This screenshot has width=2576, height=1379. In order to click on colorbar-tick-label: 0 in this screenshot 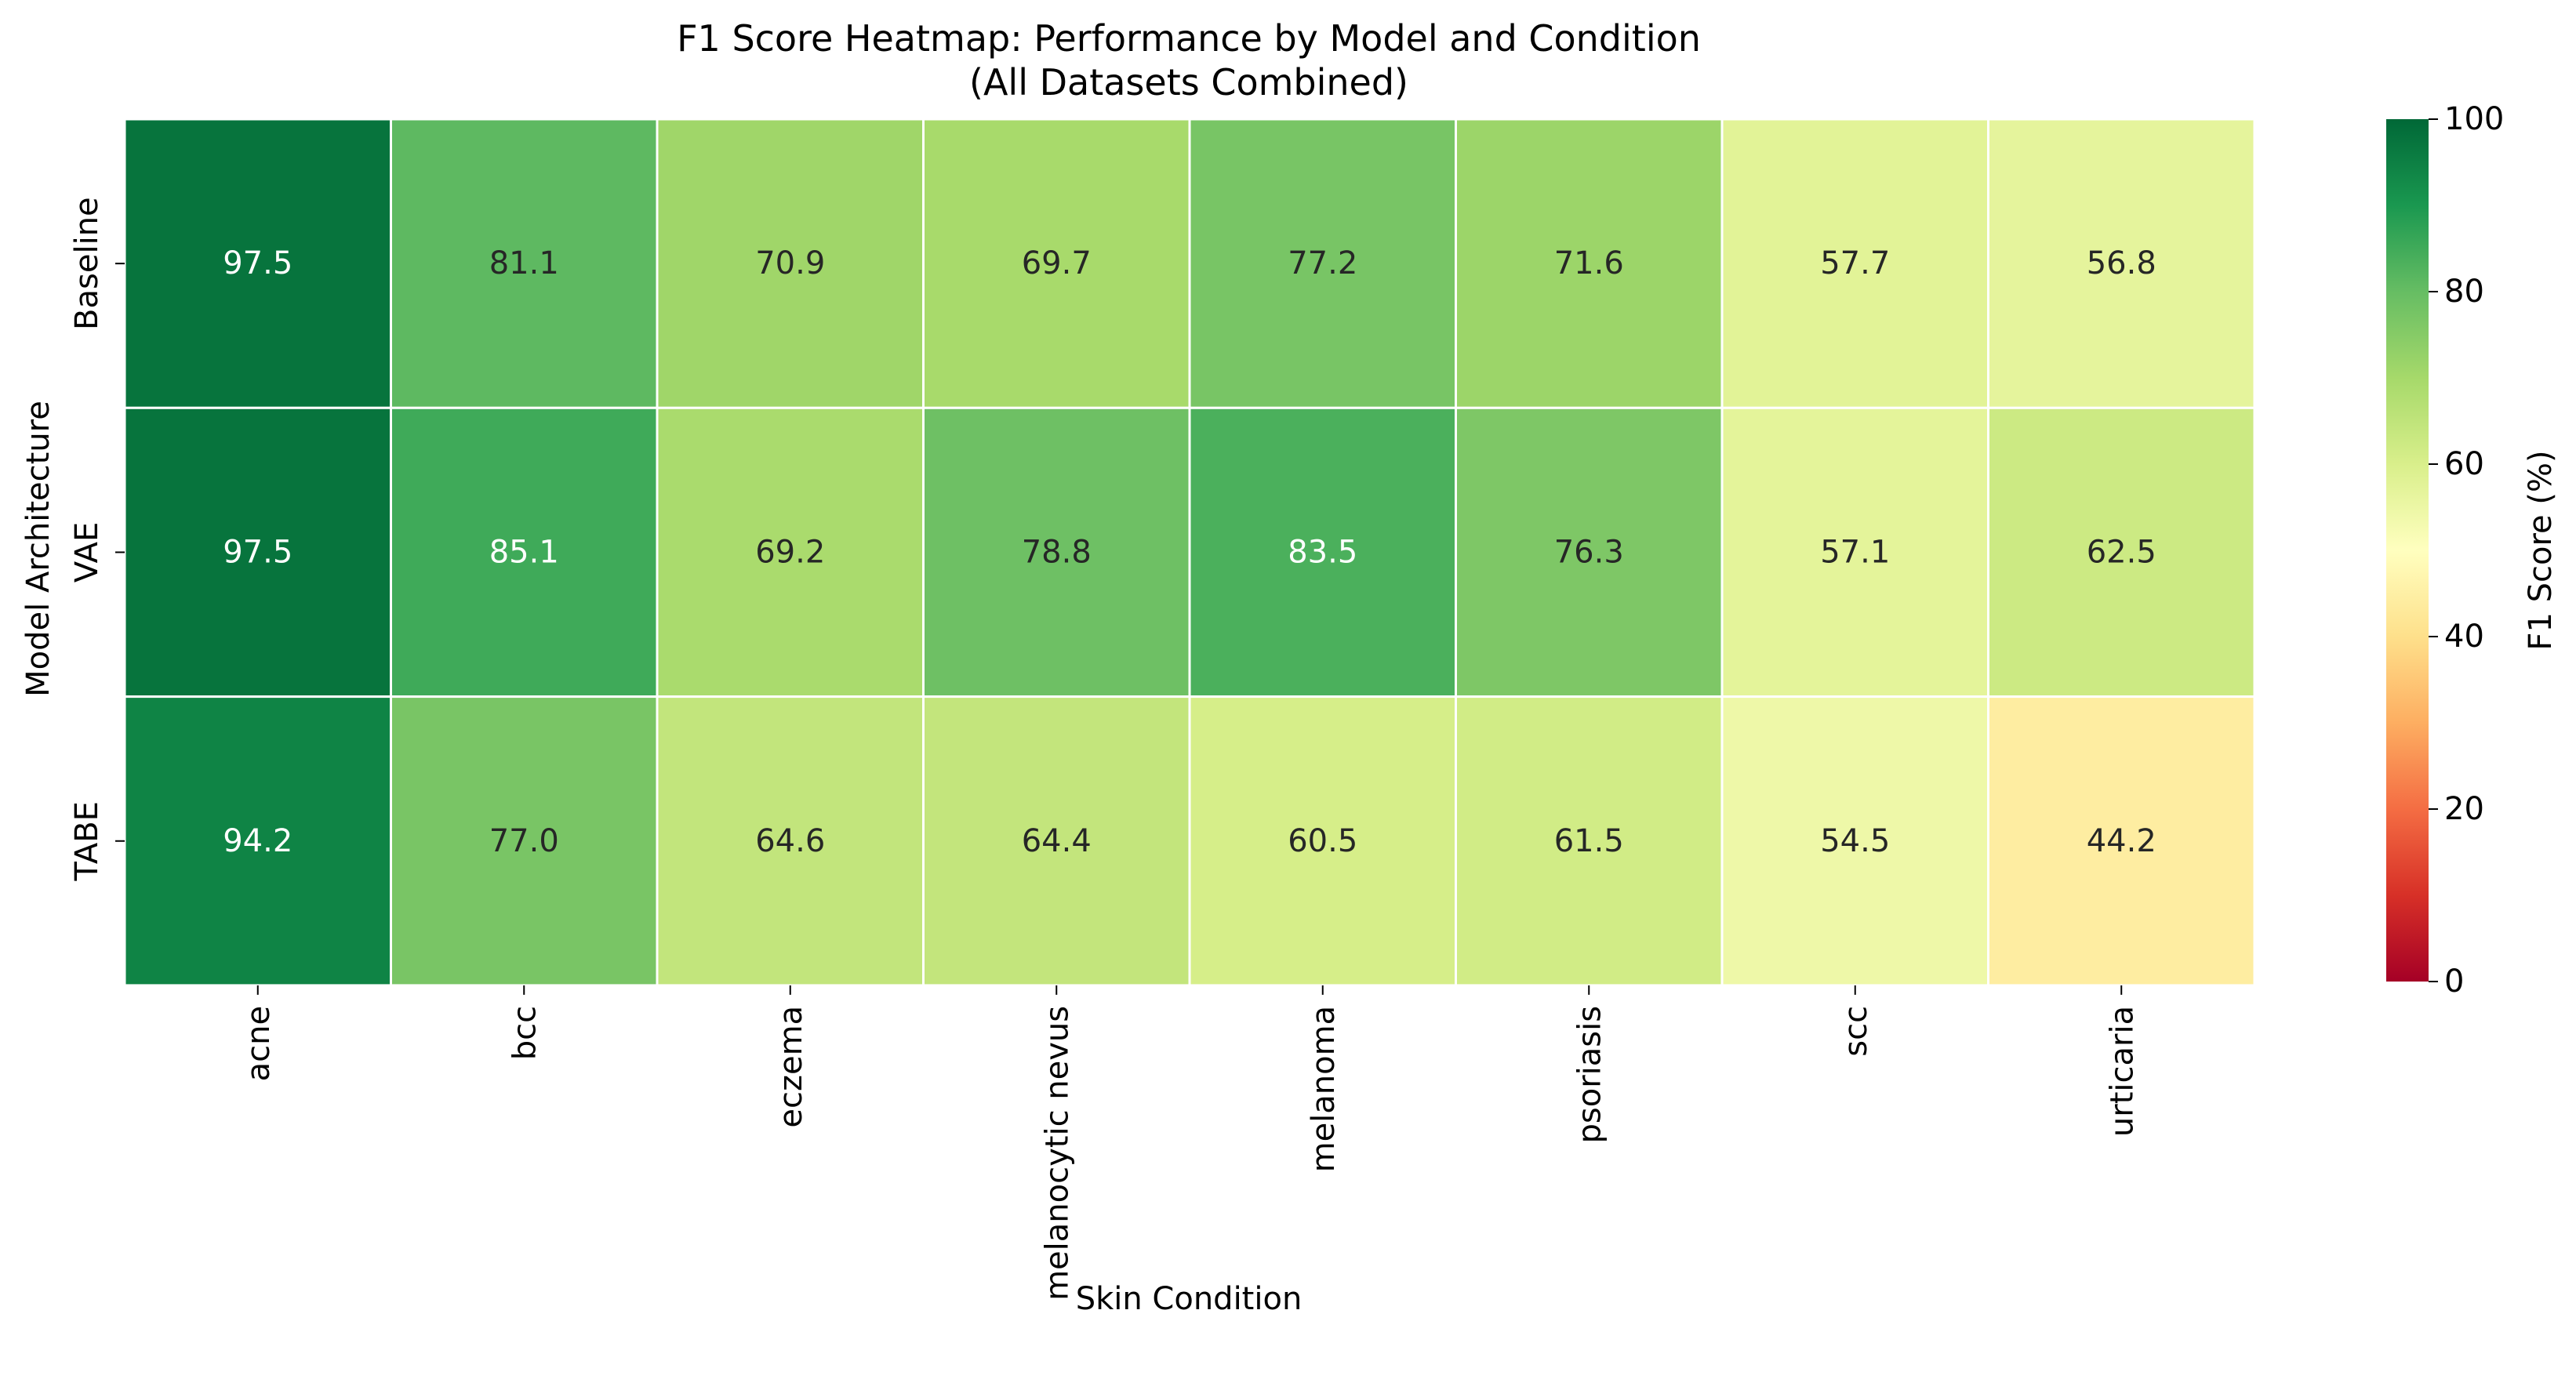, I will do `click(2454, 982)`.